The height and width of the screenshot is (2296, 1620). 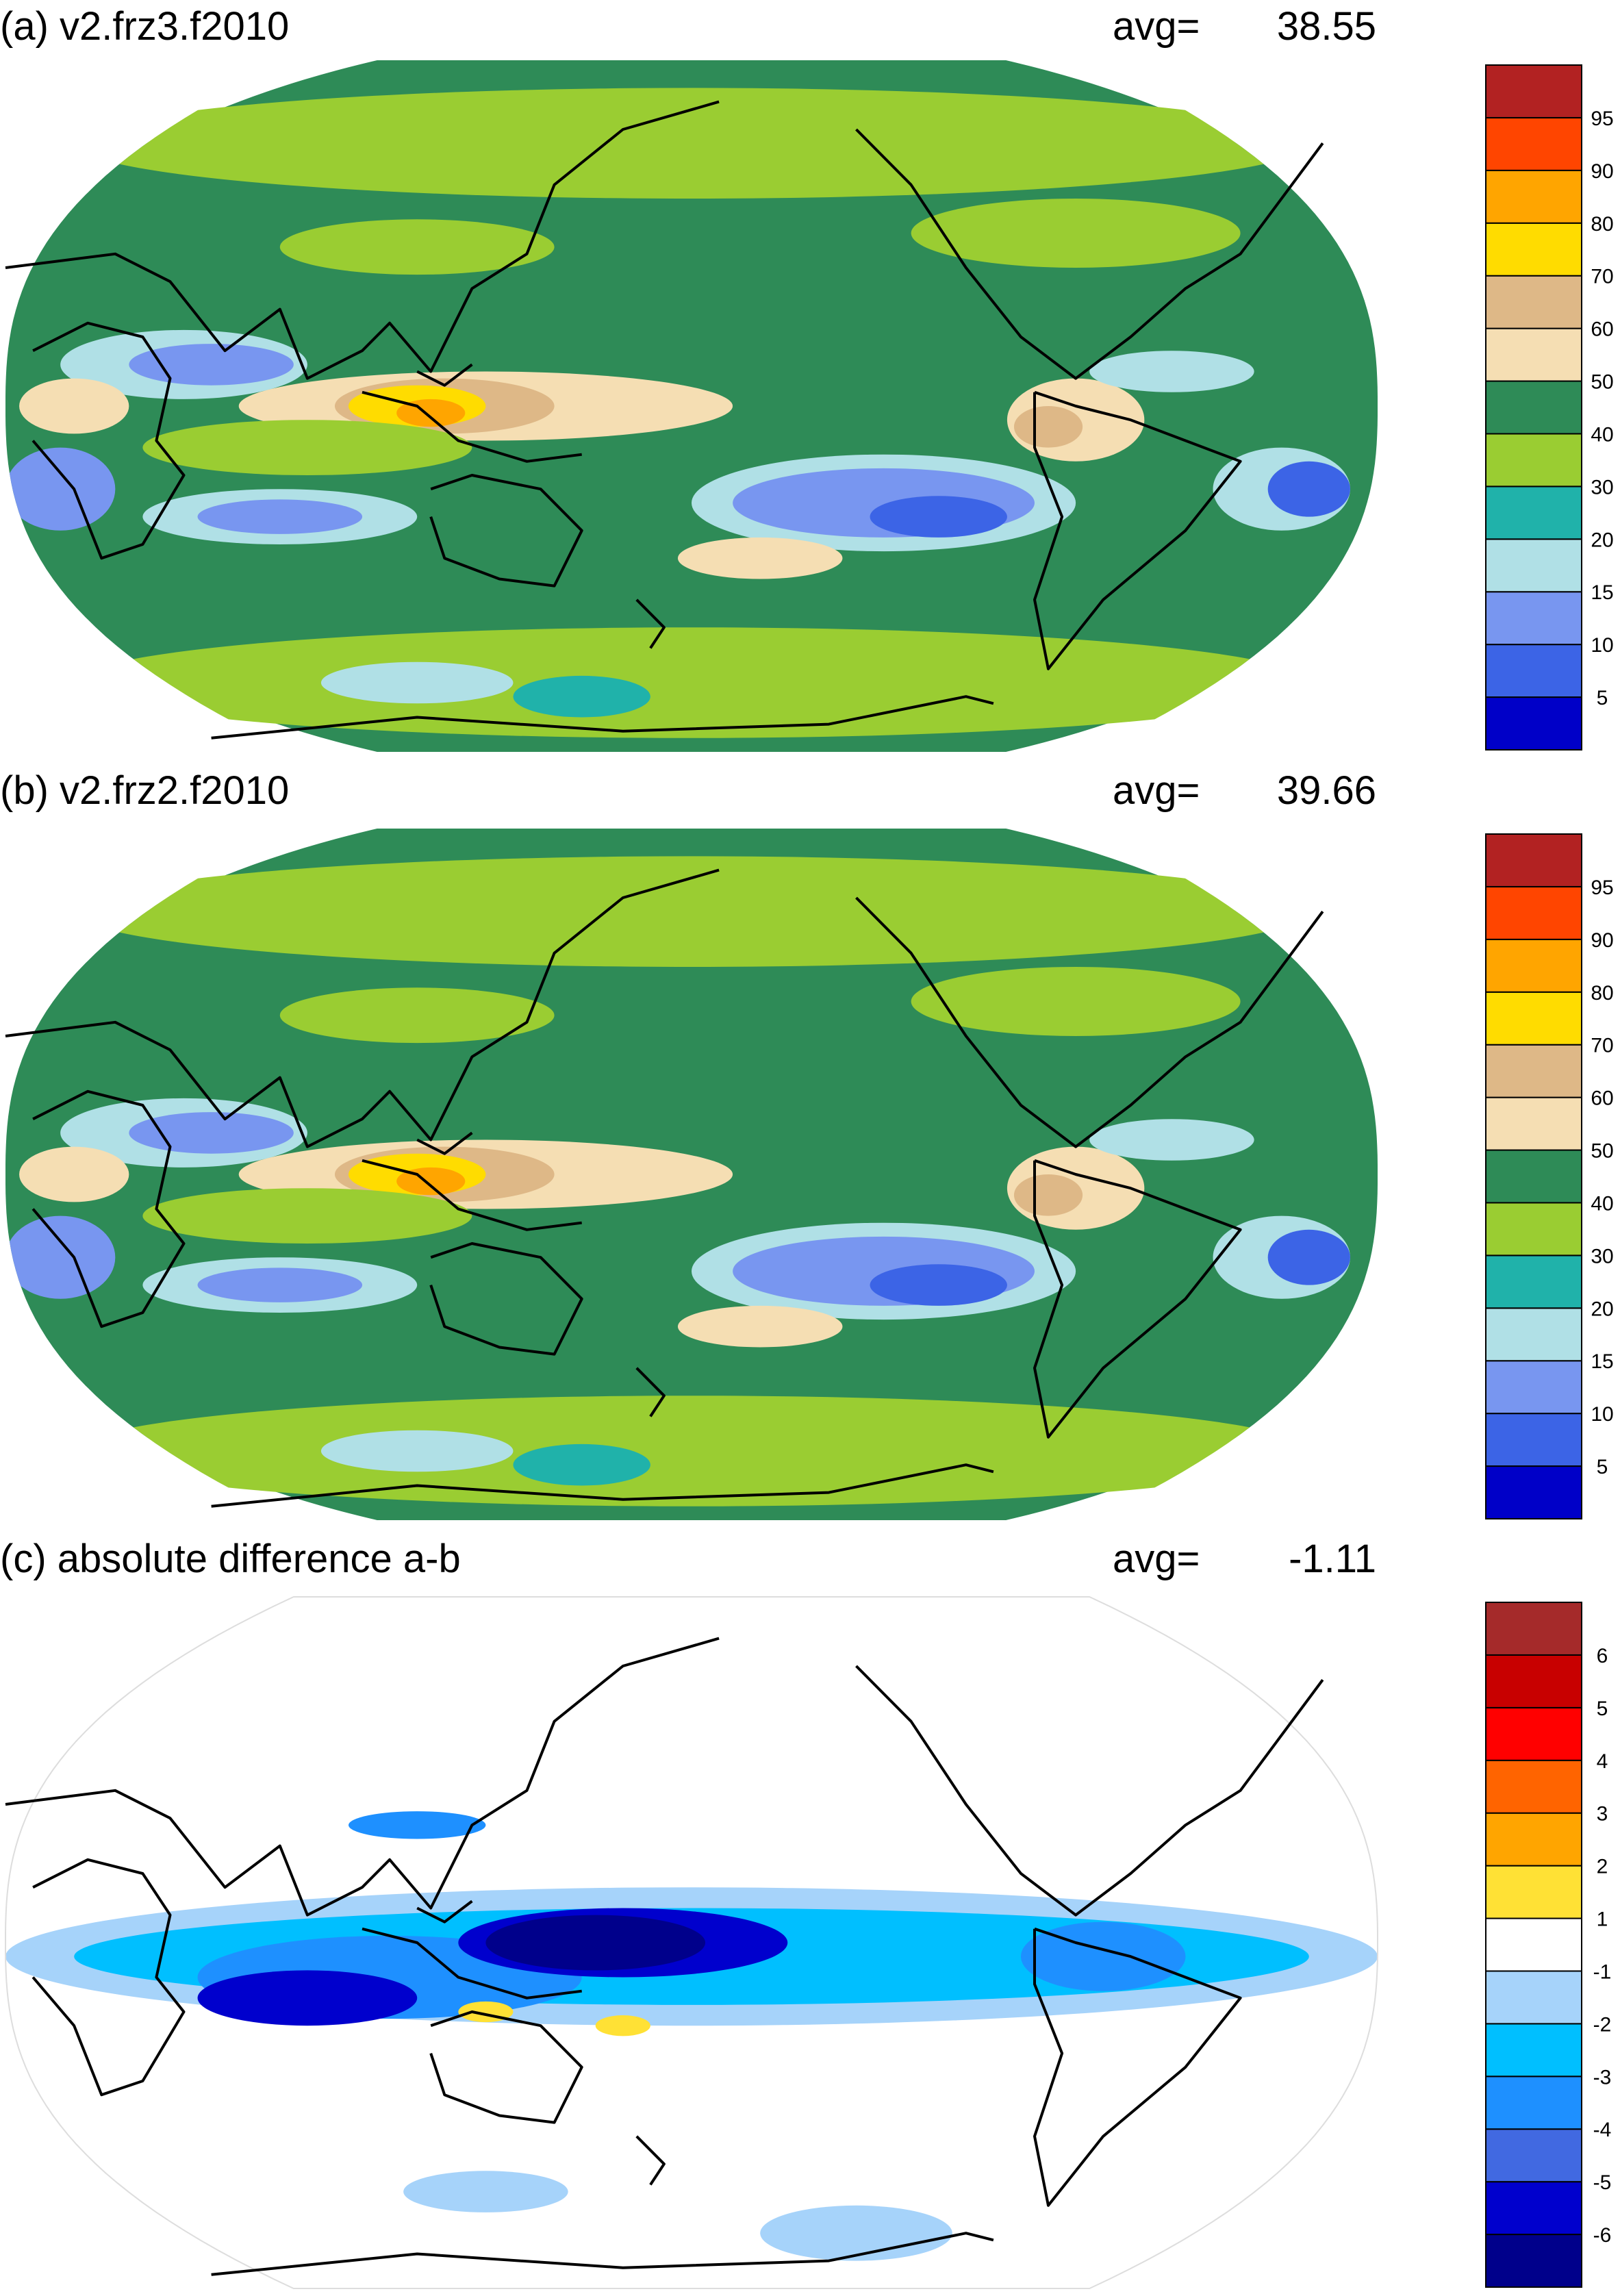 I want to click on colorbar-tick-label: 6, so click(x=1602, y=1656).